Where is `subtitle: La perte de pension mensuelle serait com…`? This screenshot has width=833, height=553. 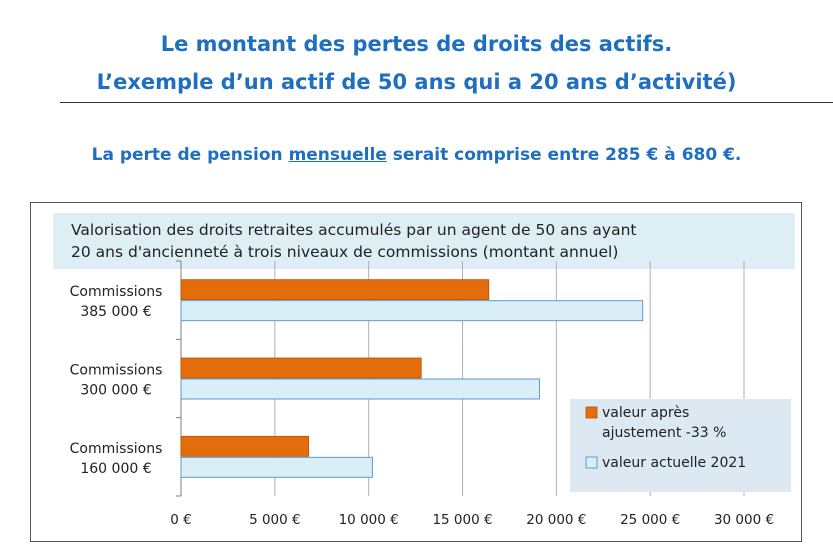 subtitle: La perte de pension mensuelle serait com… is located at coordinates (416, 155).